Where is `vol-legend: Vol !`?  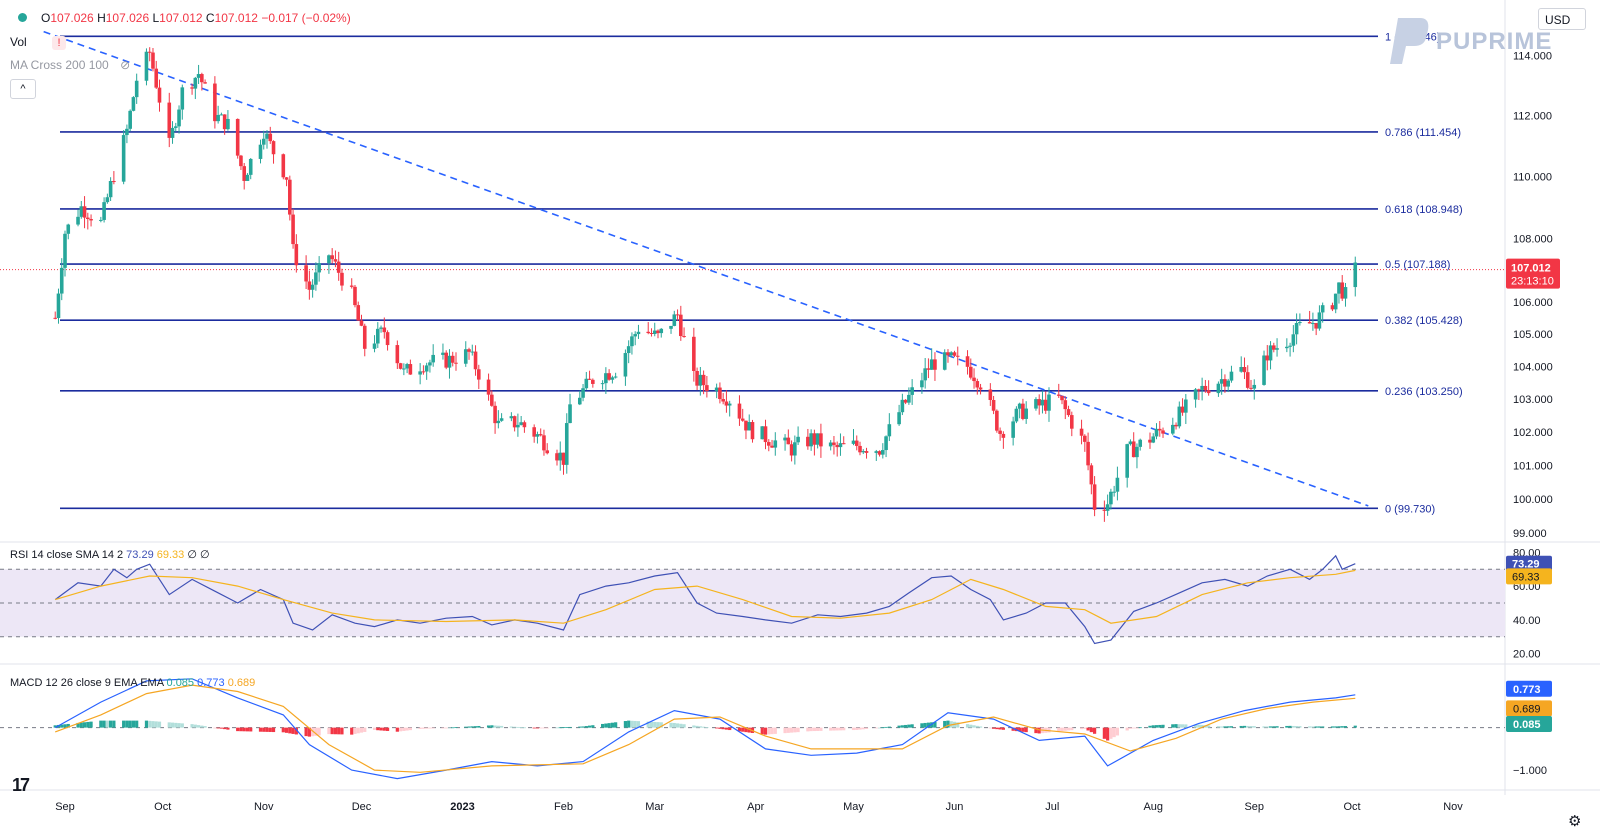
vol-legend: Vol ! is located at coordinates (38, 42).